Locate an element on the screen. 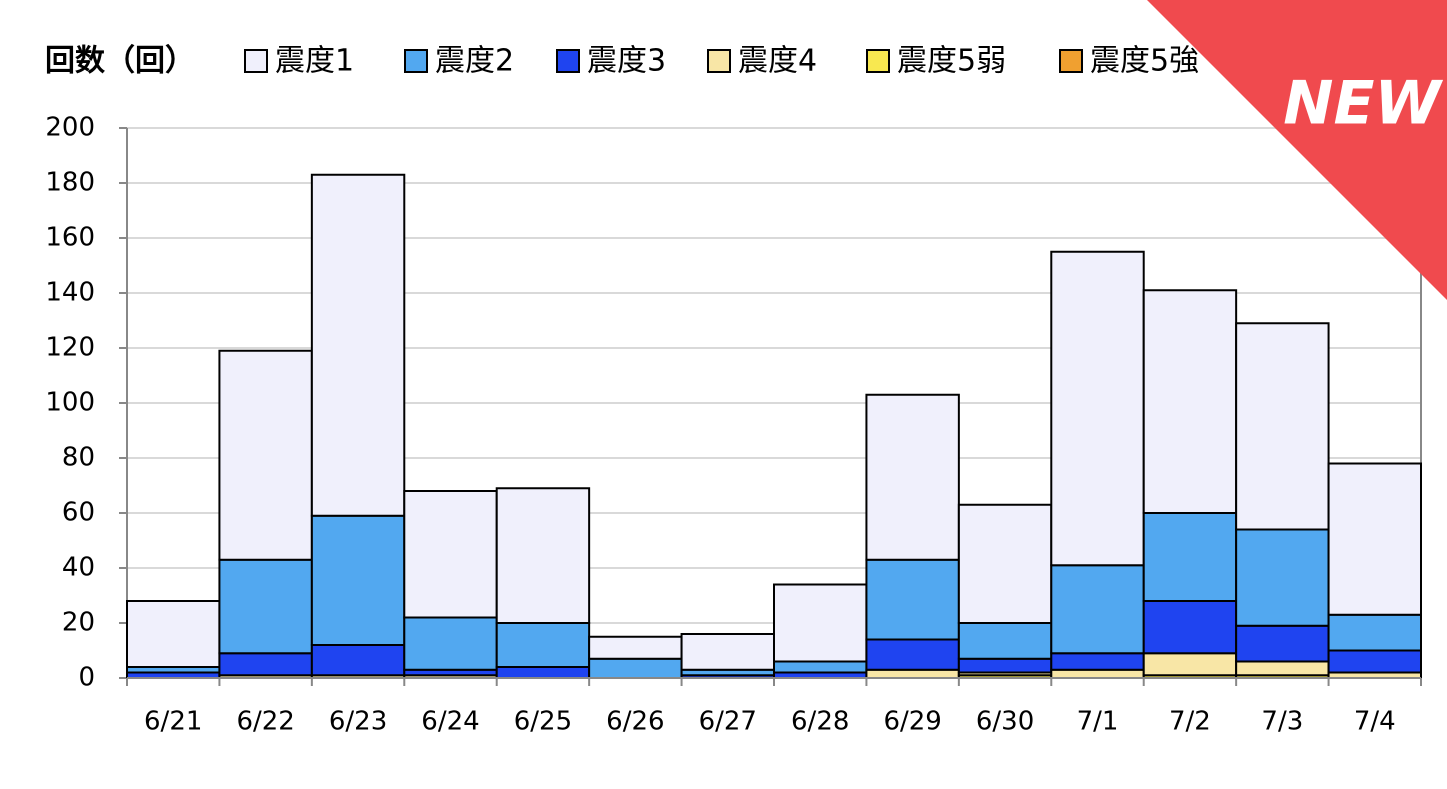 This screenshot has width=1447, height=789. y-tick-label: 20 is located at coordinates (78, 623).